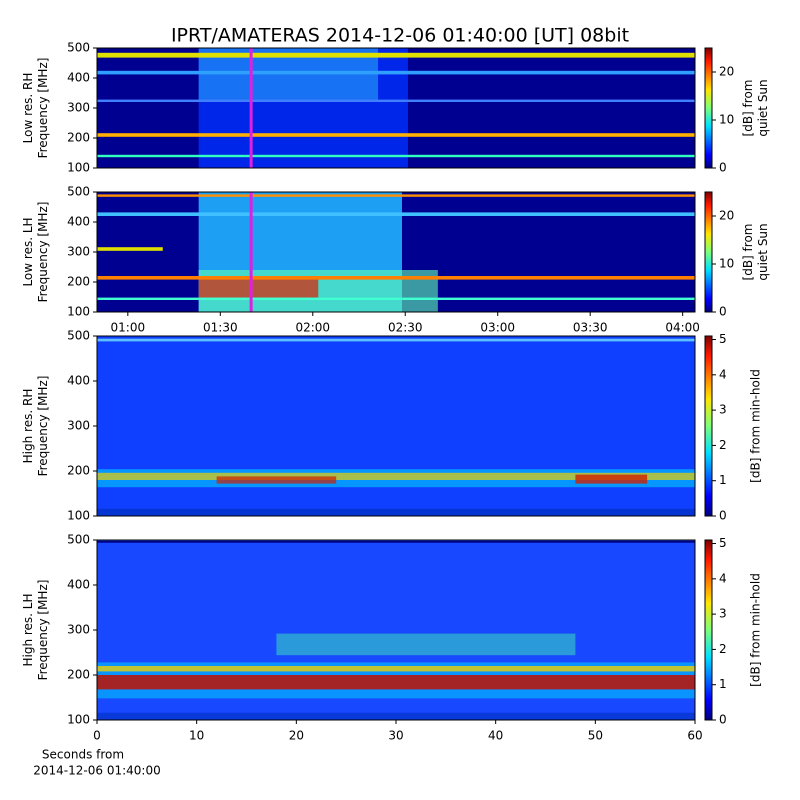 This screenshot has width=800, height=800. Describe the element at coordinates (28, 426) in the screenshot. I see `y-axis-label: High res. RH` at that location.